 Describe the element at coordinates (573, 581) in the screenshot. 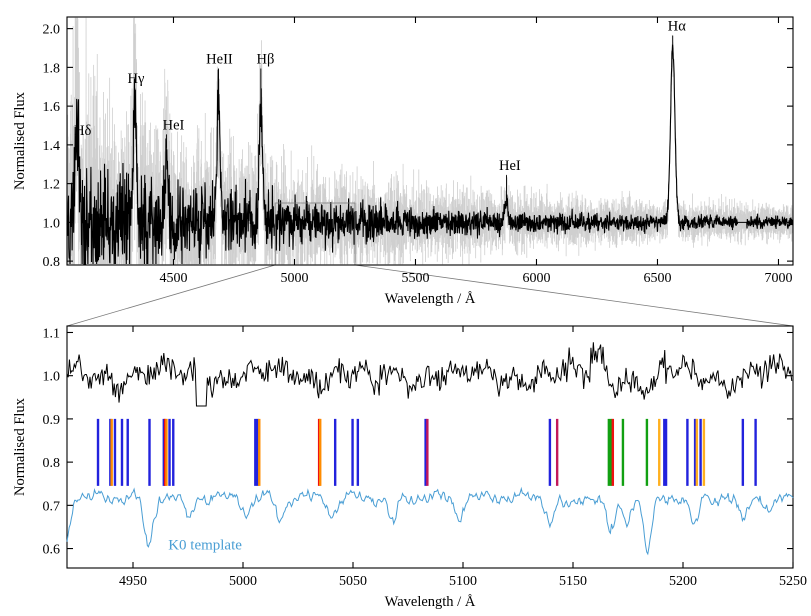

I see `bottom-xticklabel: 5150` at that location.